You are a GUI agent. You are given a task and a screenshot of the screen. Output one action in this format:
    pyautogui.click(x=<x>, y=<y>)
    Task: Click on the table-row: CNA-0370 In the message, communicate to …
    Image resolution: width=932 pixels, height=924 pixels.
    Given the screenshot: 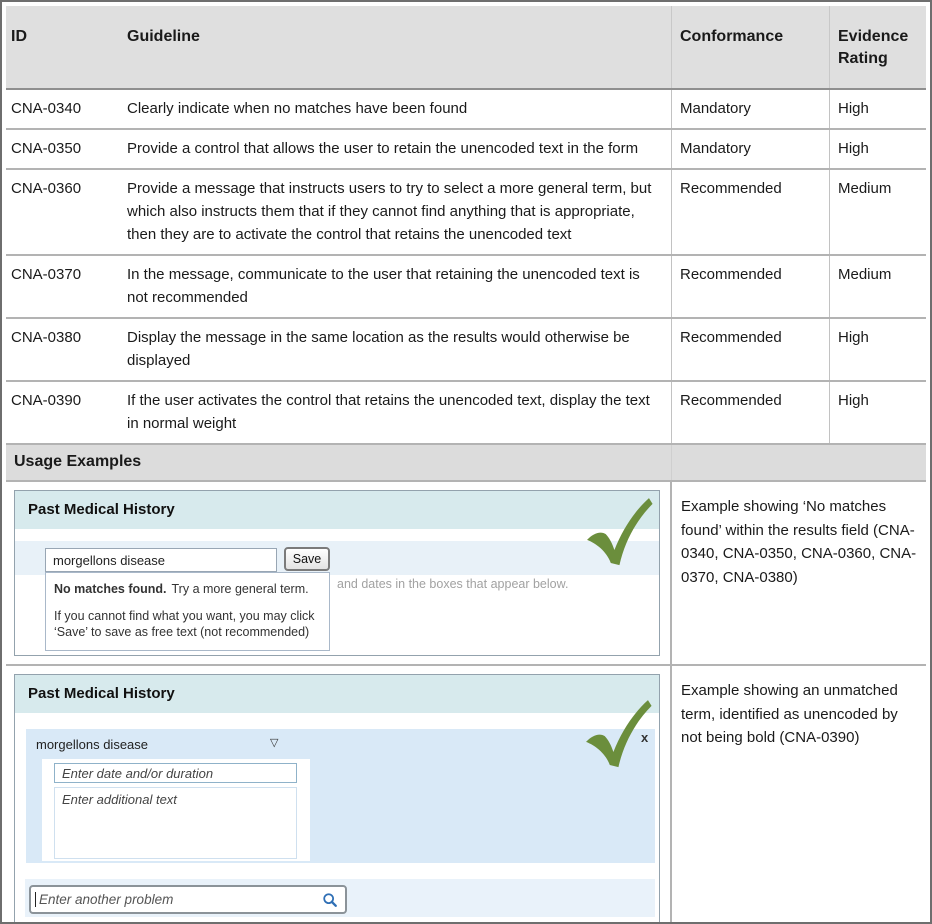 What is the action you would take?
    pyautogui.click(x=466, y=287)
    